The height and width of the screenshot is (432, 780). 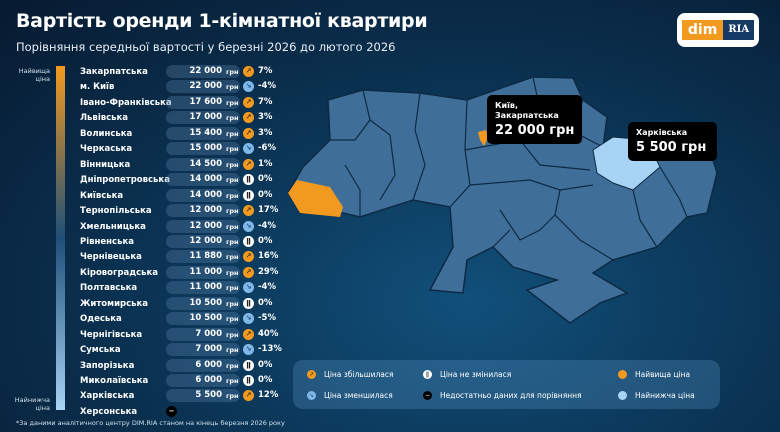 What do you see at coordinates (358, 395) in the screenshot?
I see `legend-down: Ціна зменшилася` at bounding box center [358, 395].